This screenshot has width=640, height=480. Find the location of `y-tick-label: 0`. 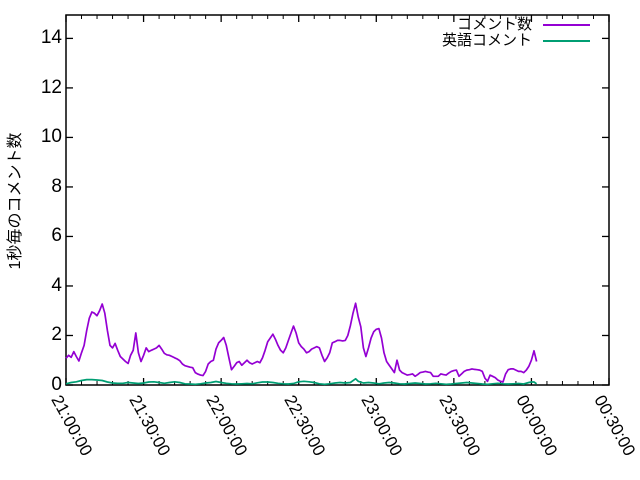

y-tick-label: 0 is located at coordinates (56, 384).